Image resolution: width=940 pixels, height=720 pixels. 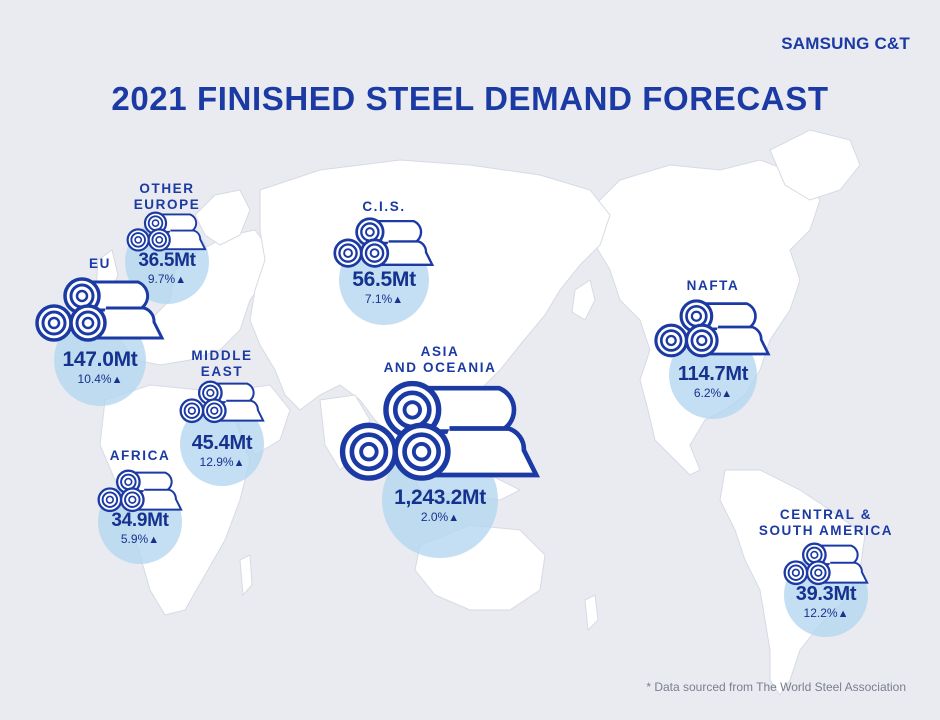 What do you see at coordinates (222, 443) in the screenshot?
I see `demand-value: 45.4Mt` at bounding box center [222, 443].